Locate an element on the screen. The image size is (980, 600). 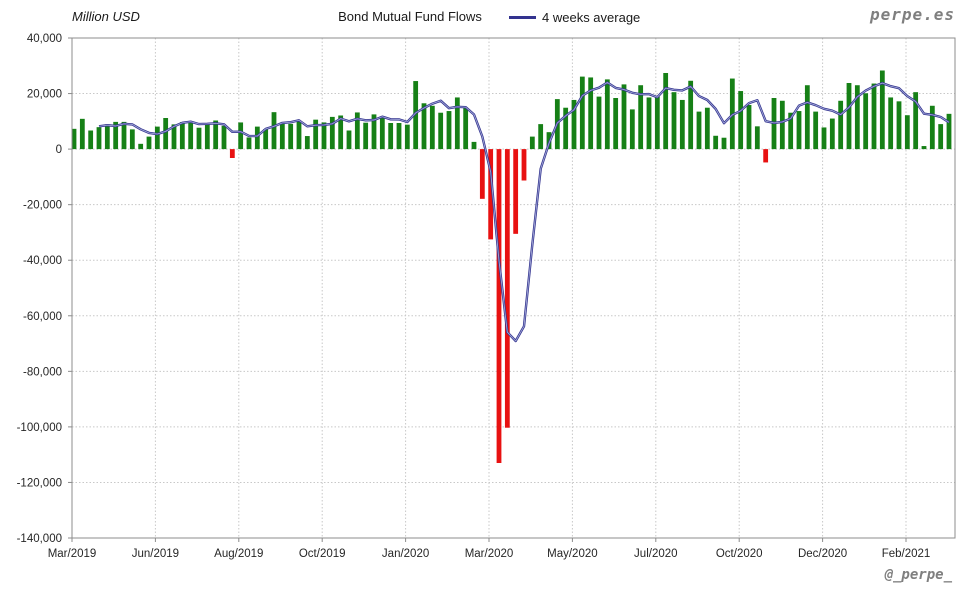
twitter-handle: @_perpe_ is located at coordinates (918, 575).